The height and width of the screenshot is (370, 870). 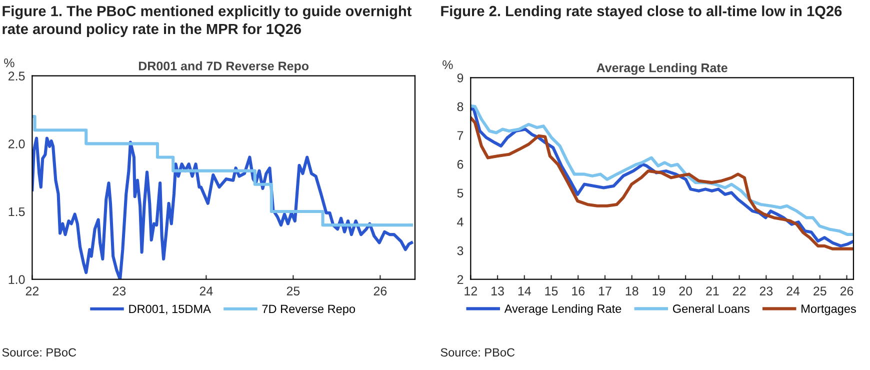 I want to click on legend-label: General Loans, so click(x=711, y=308).